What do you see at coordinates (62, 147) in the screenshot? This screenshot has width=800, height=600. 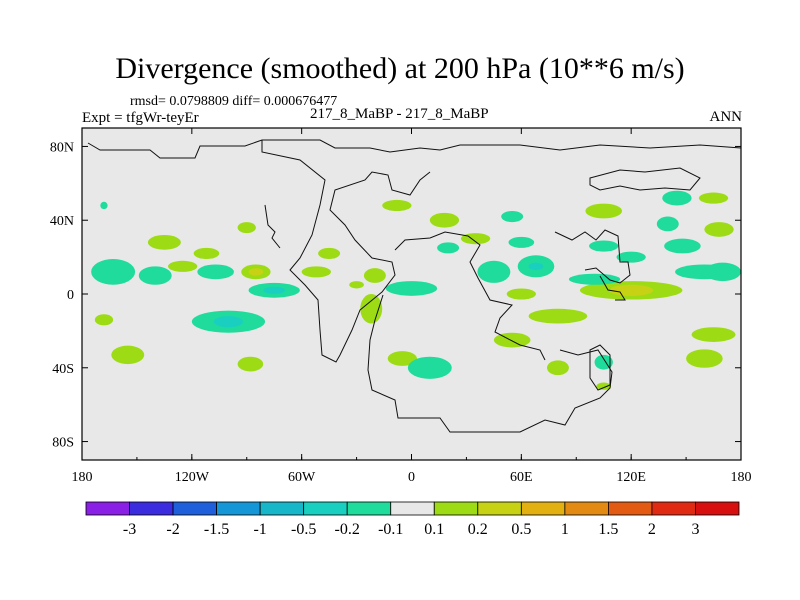 I see `y-tick-label: 80N` at bounding box center [62, 147].